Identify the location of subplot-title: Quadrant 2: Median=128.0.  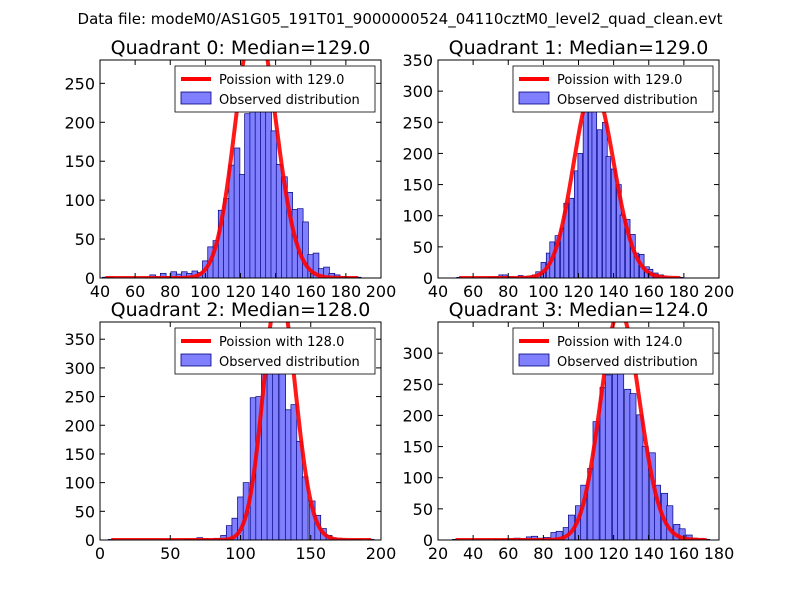
(241, 310).